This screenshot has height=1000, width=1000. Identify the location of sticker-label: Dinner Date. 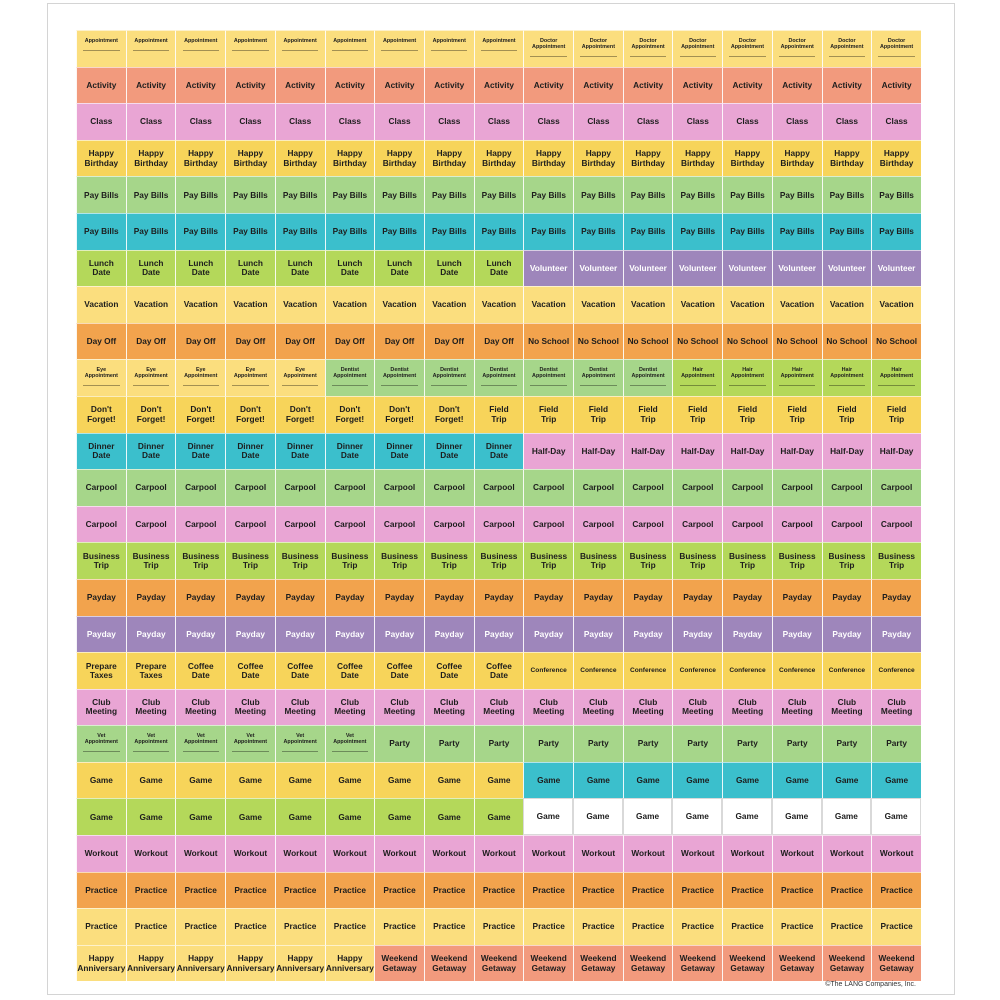
(250, 451).